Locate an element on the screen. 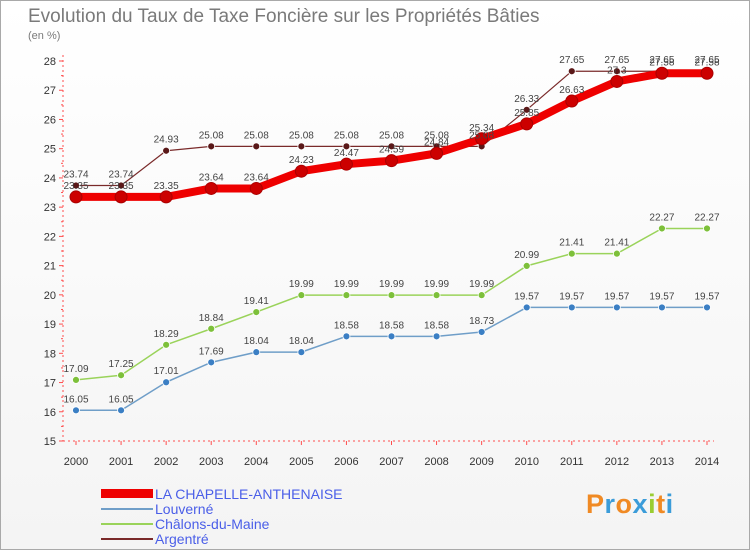  y-tick-label: 19 is located at coordinates (50, 325).